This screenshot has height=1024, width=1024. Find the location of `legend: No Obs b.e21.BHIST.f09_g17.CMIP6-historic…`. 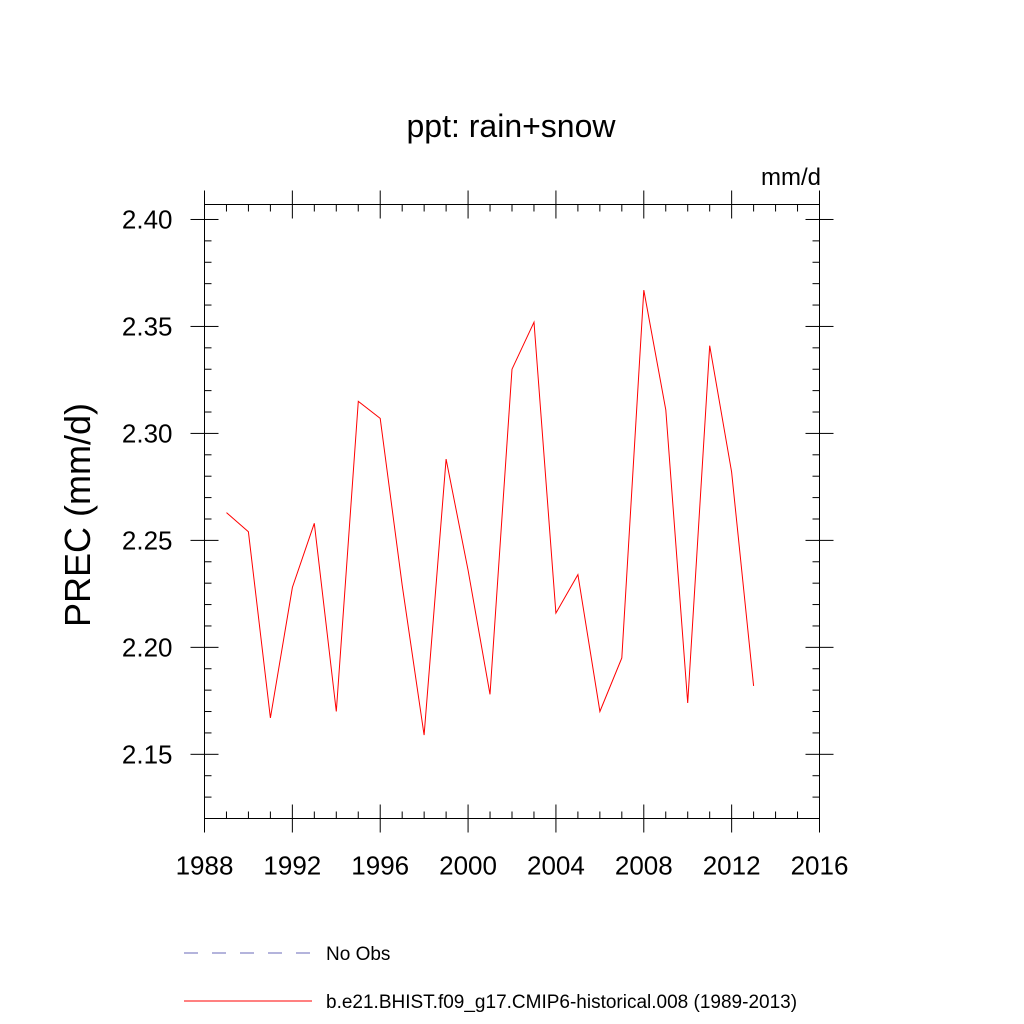

legend: No Obs b.e21.BHIST.f09_g17.CMIP6-historic… is located at coordinates (490, 978).